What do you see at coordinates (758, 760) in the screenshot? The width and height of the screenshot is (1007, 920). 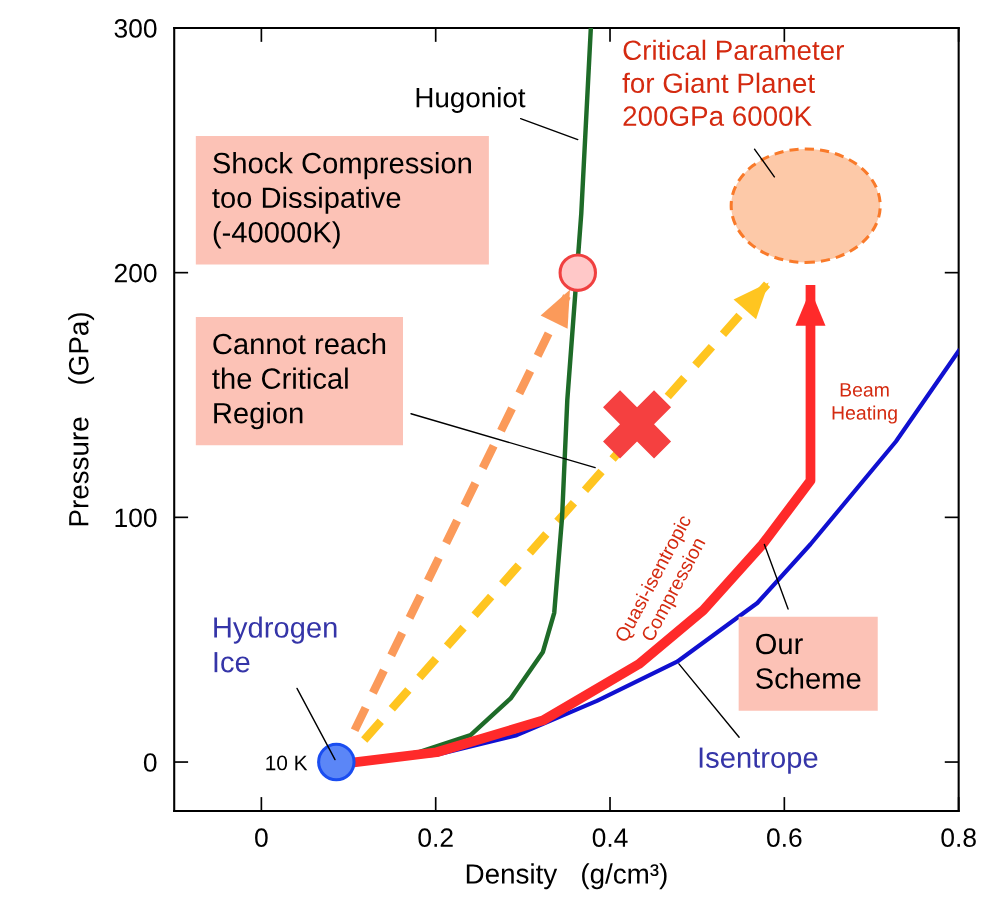 I see `annotation: Isentrope` at bounding box center [758, 760].